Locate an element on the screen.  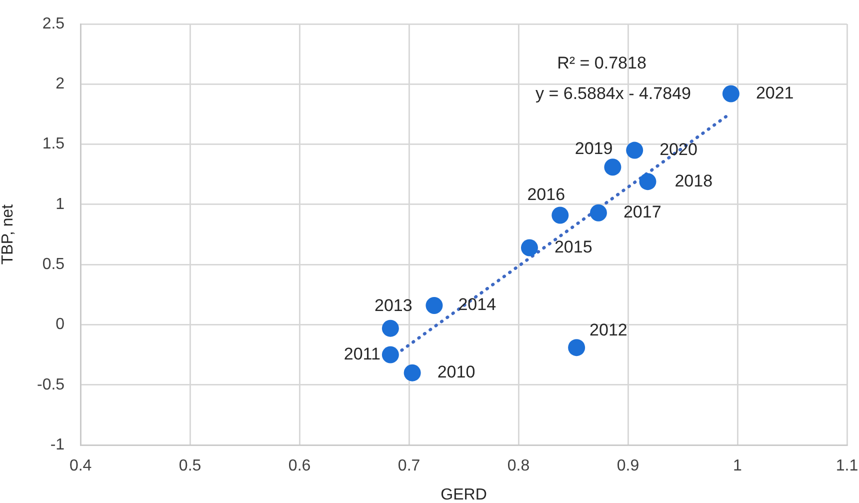
y-tick-label: 2.5 is located at coordinates (53, 23).